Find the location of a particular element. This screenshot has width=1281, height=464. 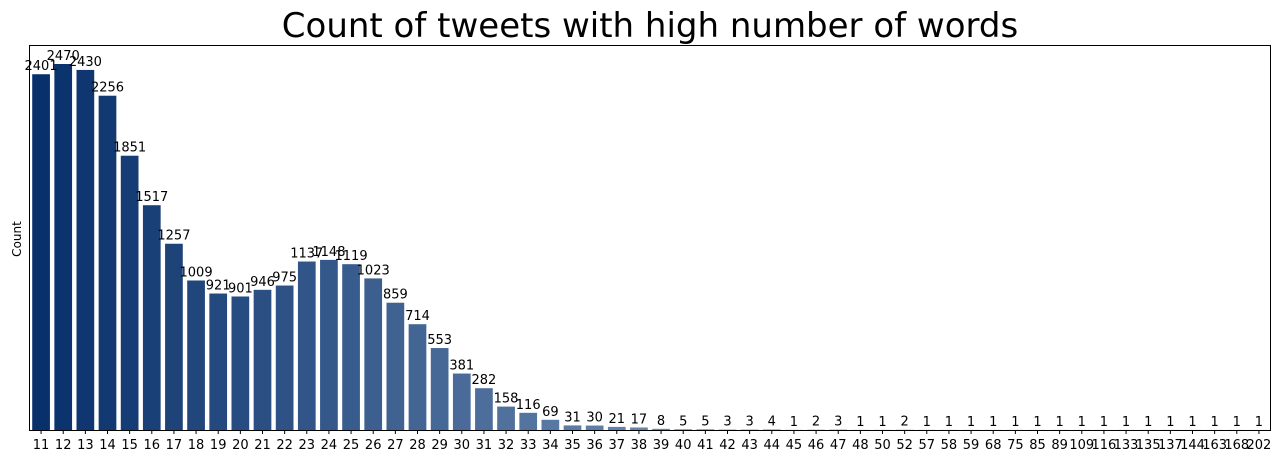

x-tick-label-11: 11 is located at coordinates (41, 445).